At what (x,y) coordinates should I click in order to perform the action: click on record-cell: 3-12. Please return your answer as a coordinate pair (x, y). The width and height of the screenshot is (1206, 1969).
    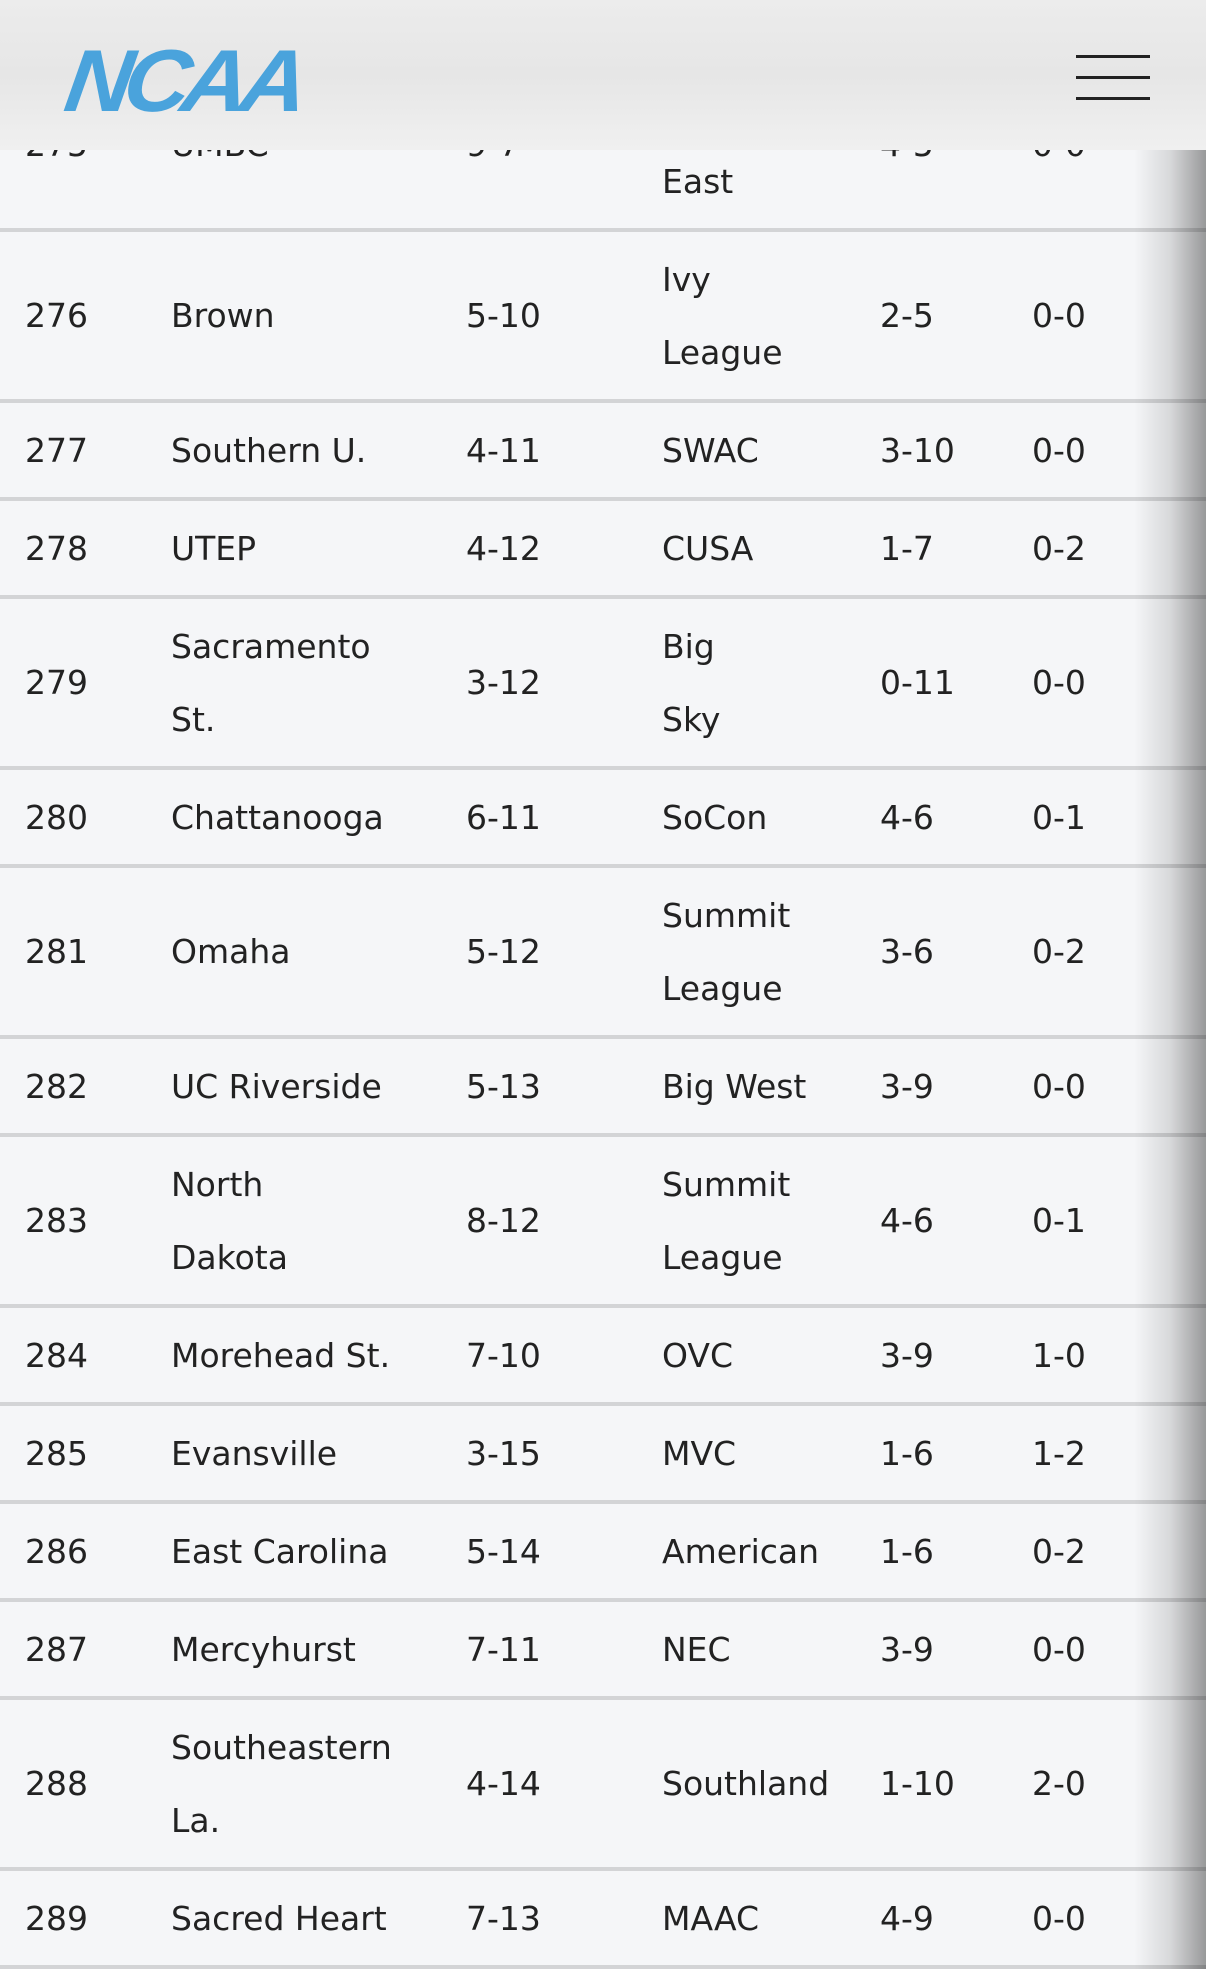
    Looking at the image, I should click on (503, 682).